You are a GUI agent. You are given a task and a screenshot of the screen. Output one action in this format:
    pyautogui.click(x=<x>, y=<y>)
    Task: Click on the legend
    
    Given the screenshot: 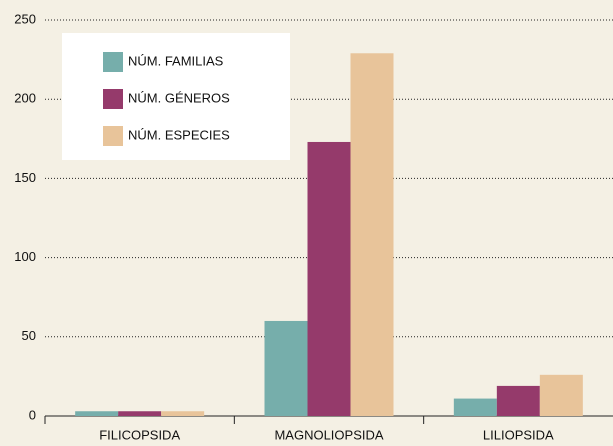 What is the action you would take?
    pyautogui.click(x=176, y=96)
    